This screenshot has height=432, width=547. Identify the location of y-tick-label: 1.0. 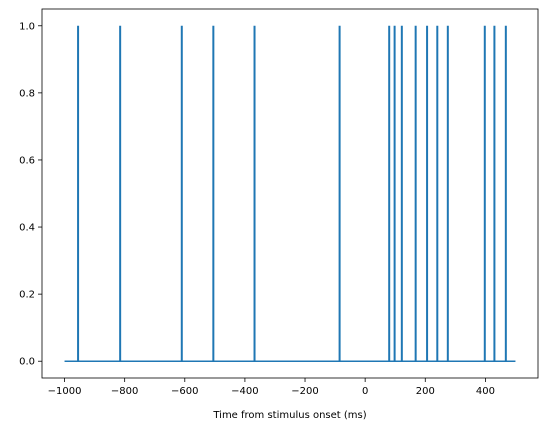
(27, 26).